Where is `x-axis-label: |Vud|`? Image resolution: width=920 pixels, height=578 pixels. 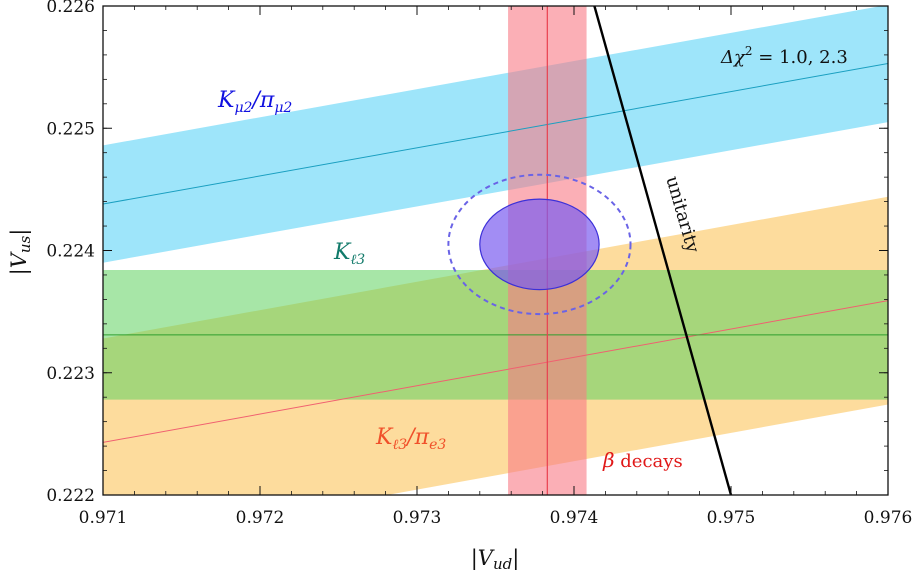
x-axis-label: |Vud| is located at coordinates (495, 559).